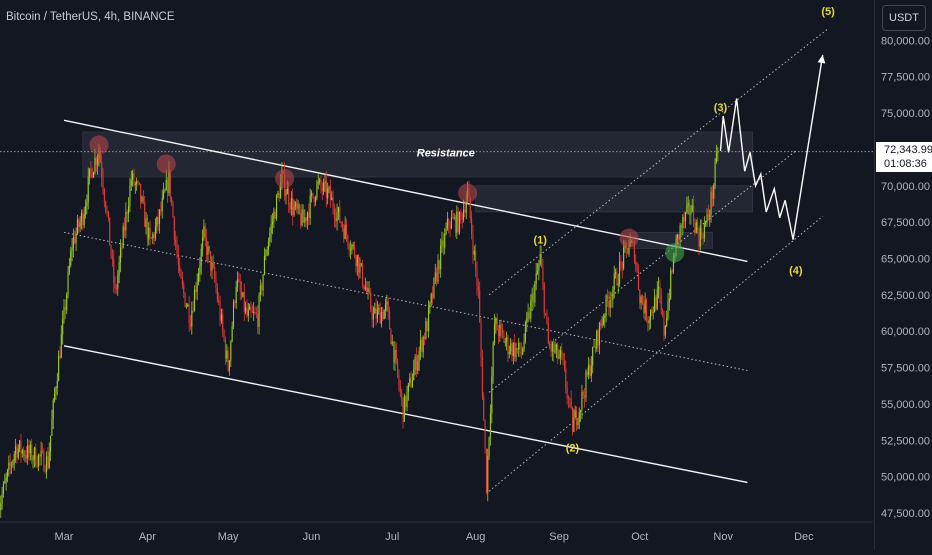 The image size is (932, 555). Describe the element at coordinates (450, 532) in the screenshot. I see `time-axis: MarAprMayJunJulAugSepOctNovDec2025` at that location.